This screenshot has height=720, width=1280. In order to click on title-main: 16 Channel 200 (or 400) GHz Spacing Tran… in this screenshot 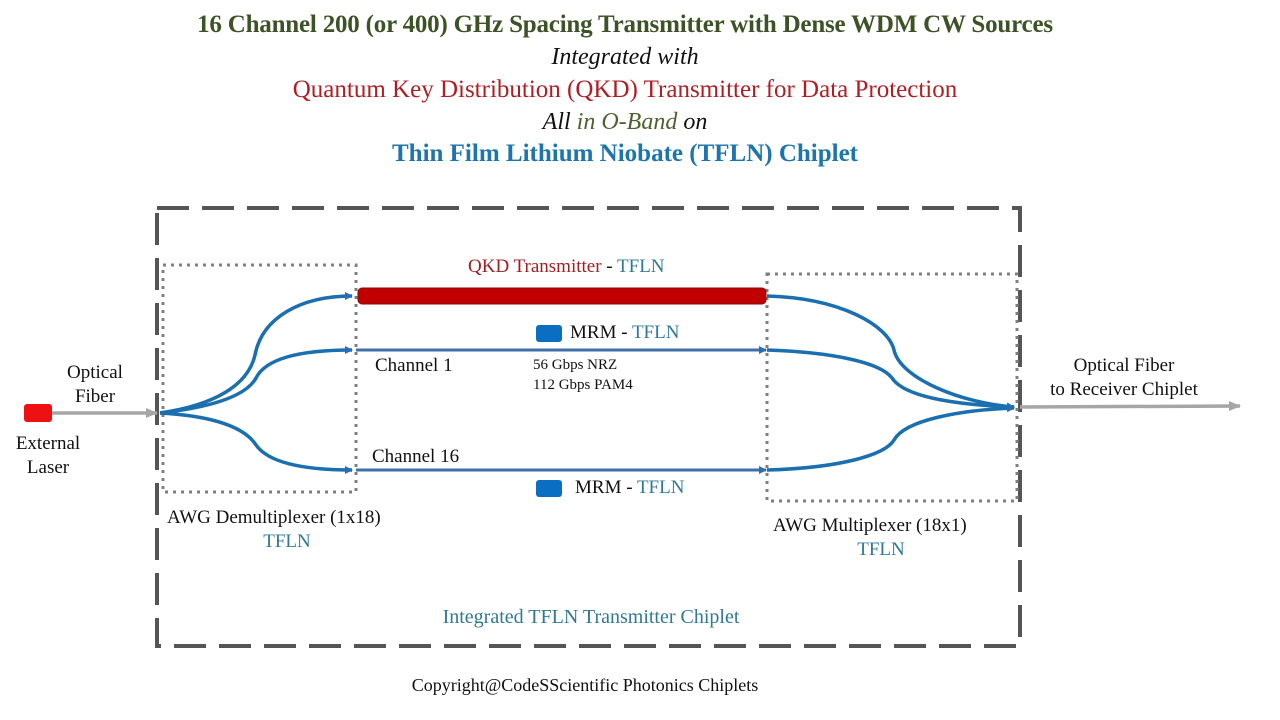, I will do `click(625, 24)`.